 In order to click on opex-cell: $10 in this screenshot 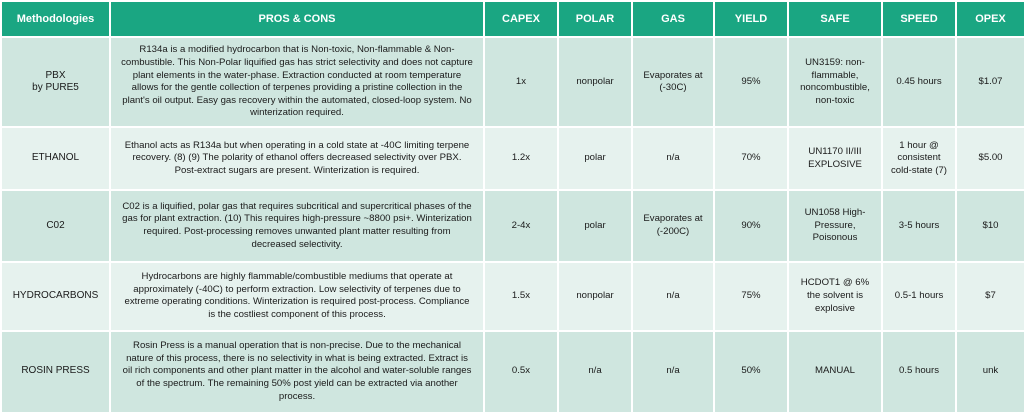, I will do `click(990, 226)`.